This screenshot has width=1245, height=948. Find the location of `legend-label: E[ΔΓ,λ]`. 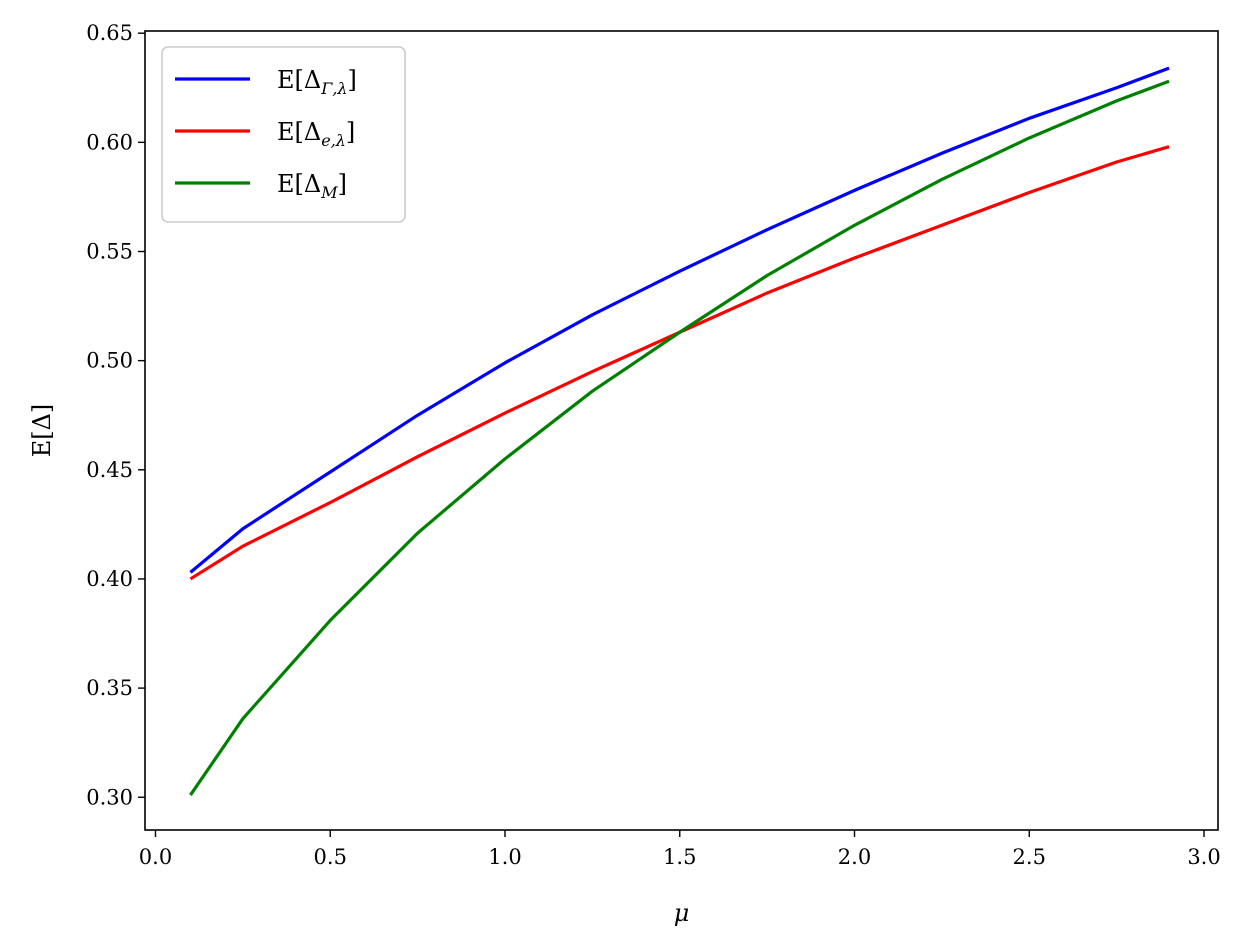

legend-label: E[ΔΓ,λ] is located at coordinates (317, 82).